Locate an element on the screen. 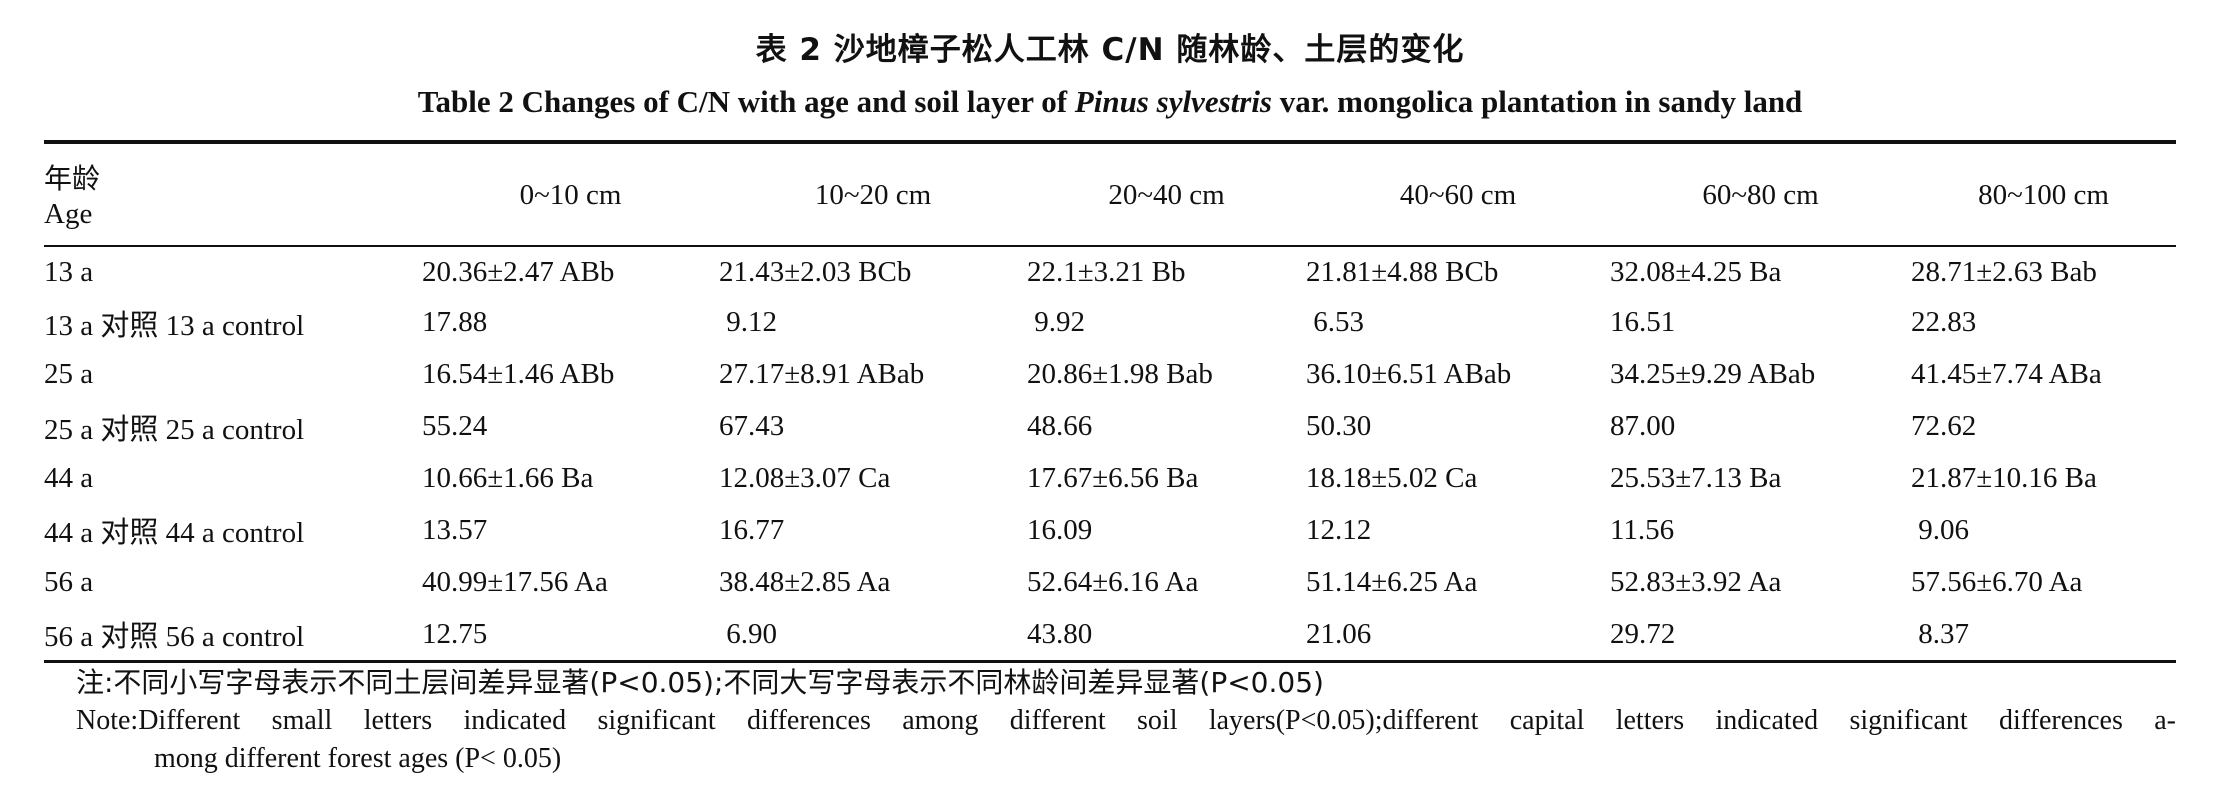  value-cell: 12.75 is located at coordinates (455, 633).